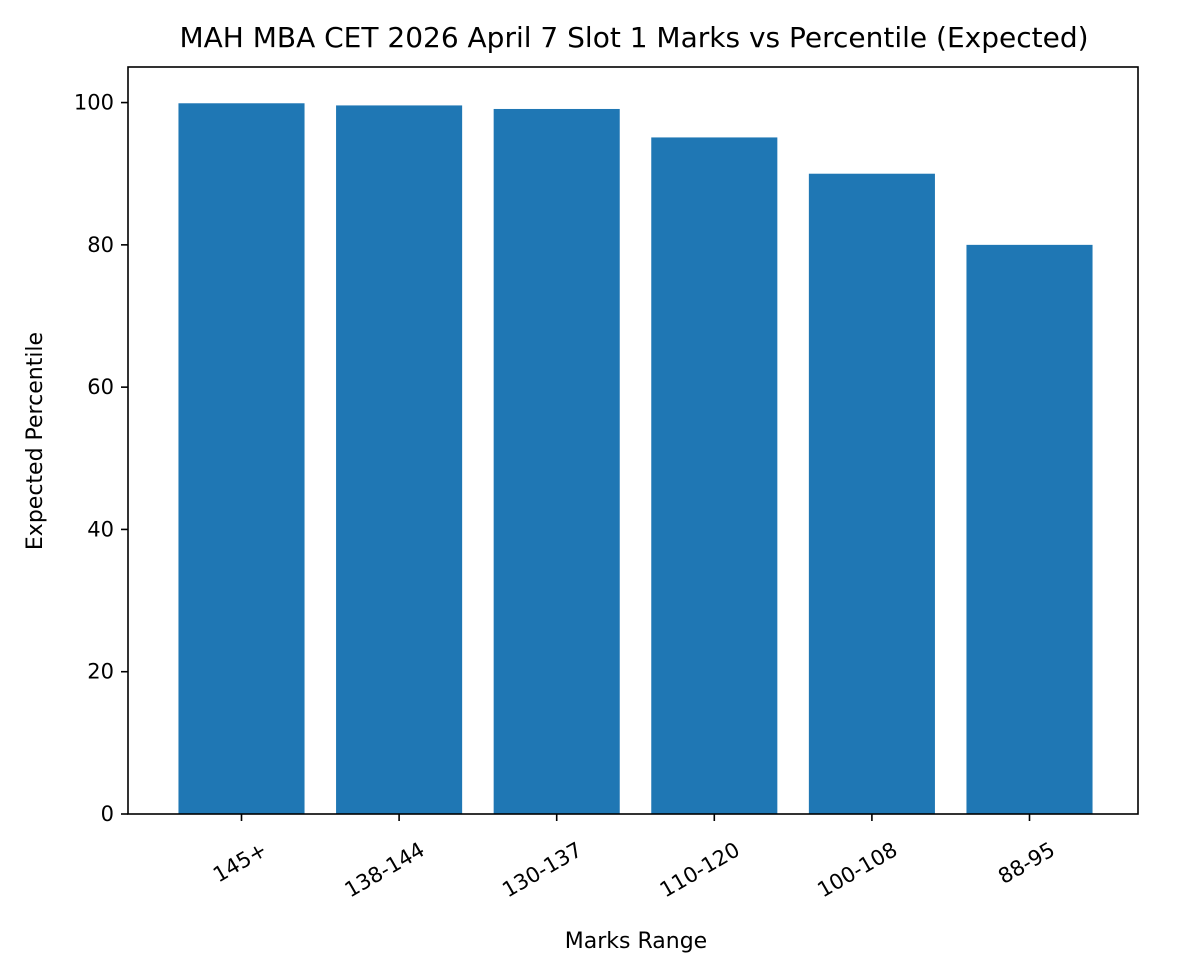 This screenshot has height=979, width=1200. Describe the element at coordinates (385, 870) in the screenshot. I see `x-tick-label: 138-144` at that location.